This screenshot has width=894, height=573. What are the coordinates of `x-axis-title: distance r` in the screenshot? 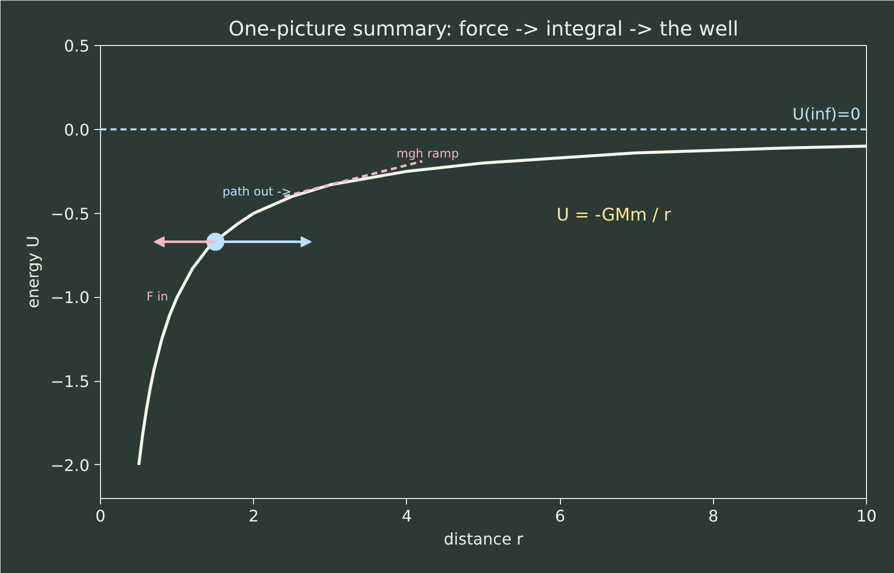 It's located at (484, 539).